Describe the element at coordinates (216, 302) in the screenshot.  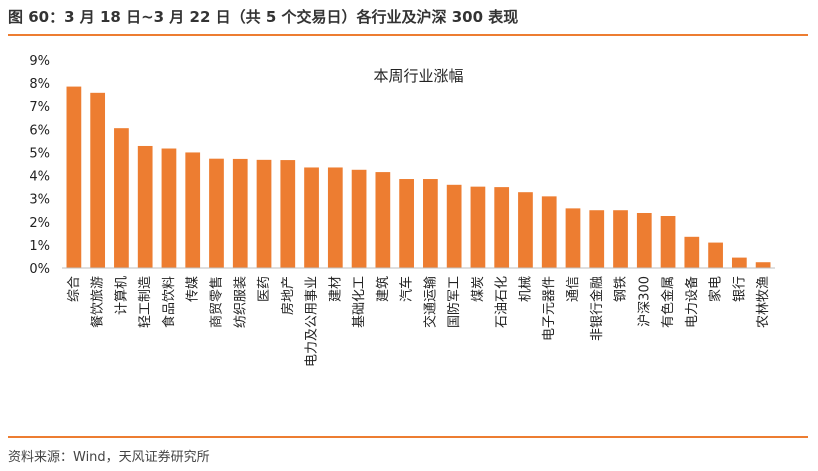
I see `x-tick-label: 商贸零售` at that location.